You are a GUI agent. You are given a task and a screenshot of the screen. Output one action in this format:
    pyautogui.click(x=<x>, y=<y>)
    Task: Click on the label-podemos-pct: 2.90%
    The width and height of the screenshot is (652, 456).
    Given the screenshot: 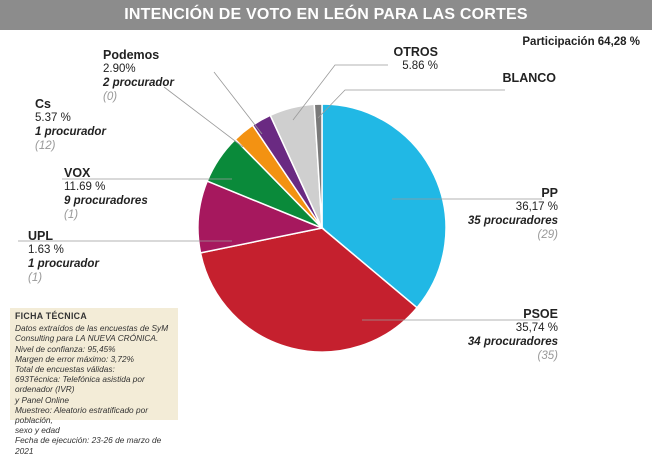 What is the action you would take?
    pyautogui.click(x=119, y=69)
    